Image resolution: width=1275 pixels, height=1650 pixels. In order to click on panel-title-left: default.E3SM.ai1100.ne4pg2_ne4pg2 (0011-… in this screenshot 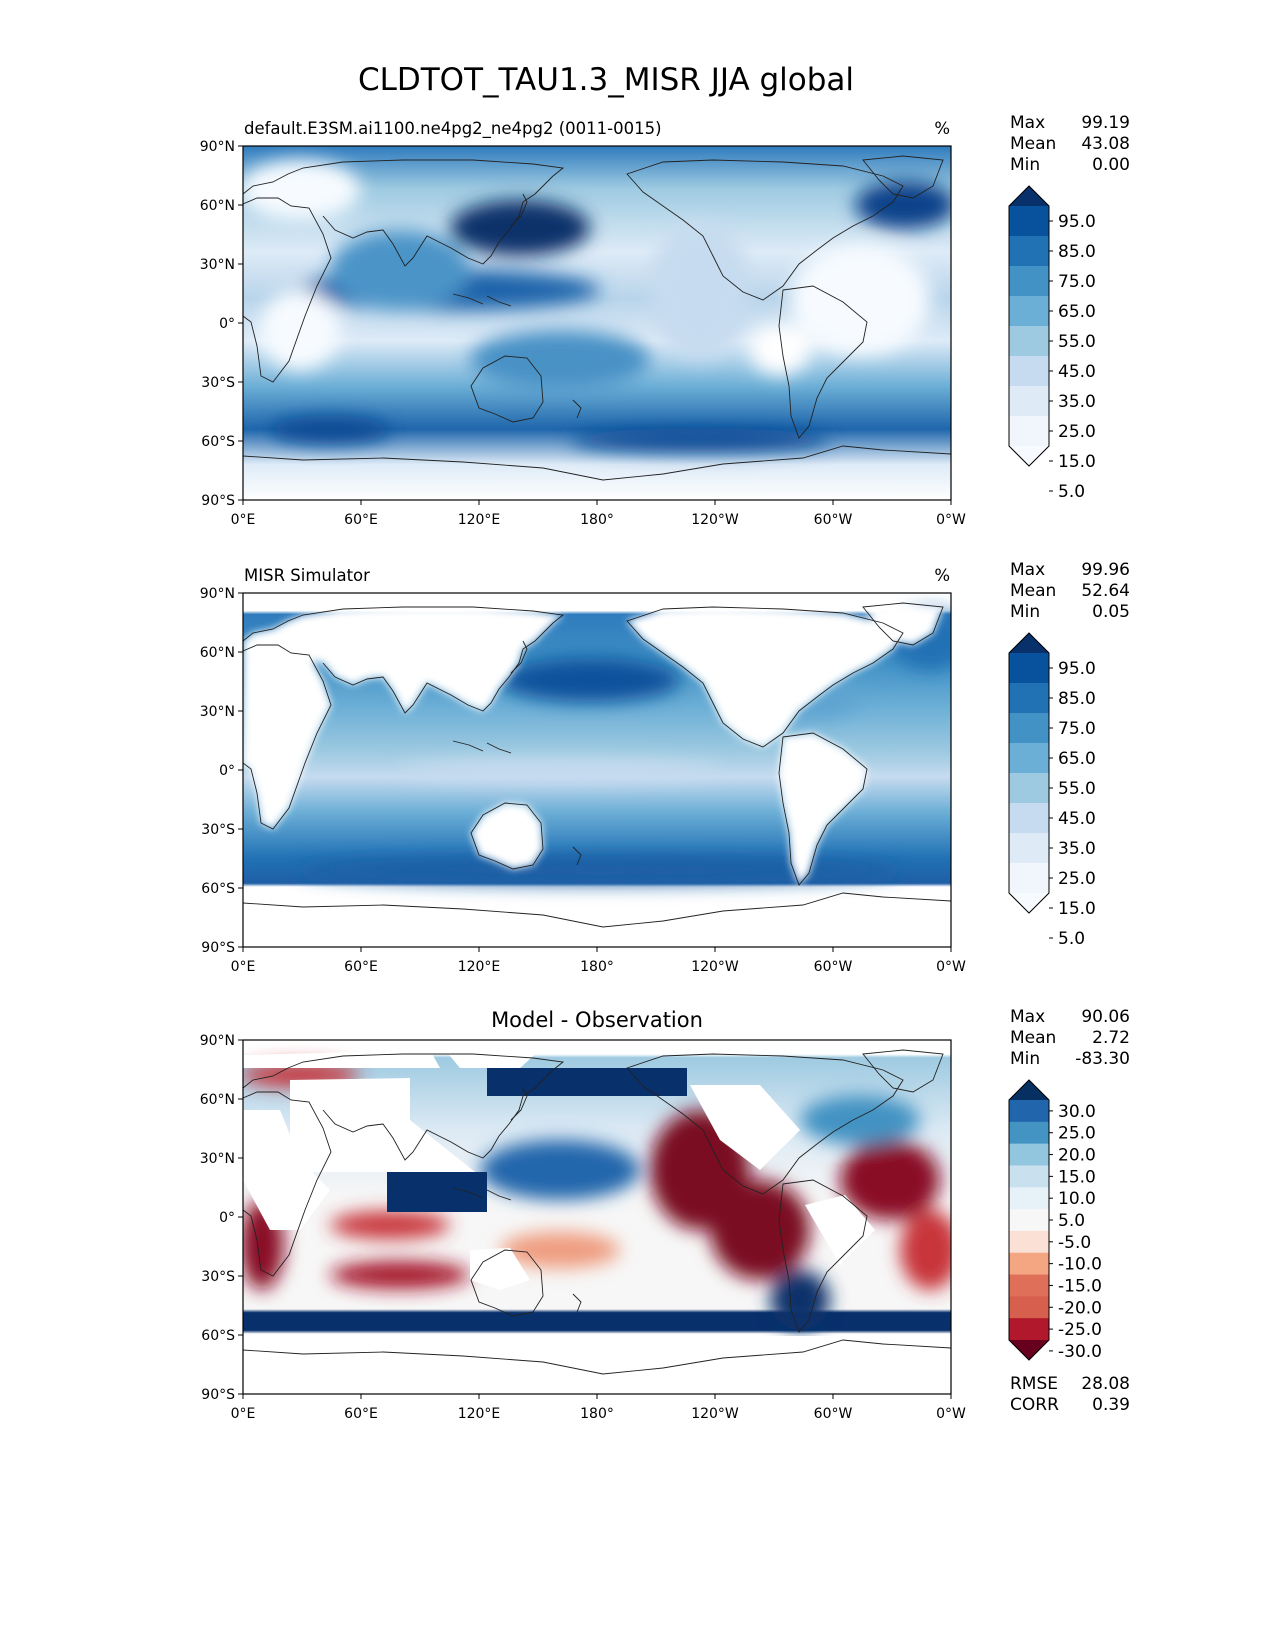, I will do `click(453, 129)`.